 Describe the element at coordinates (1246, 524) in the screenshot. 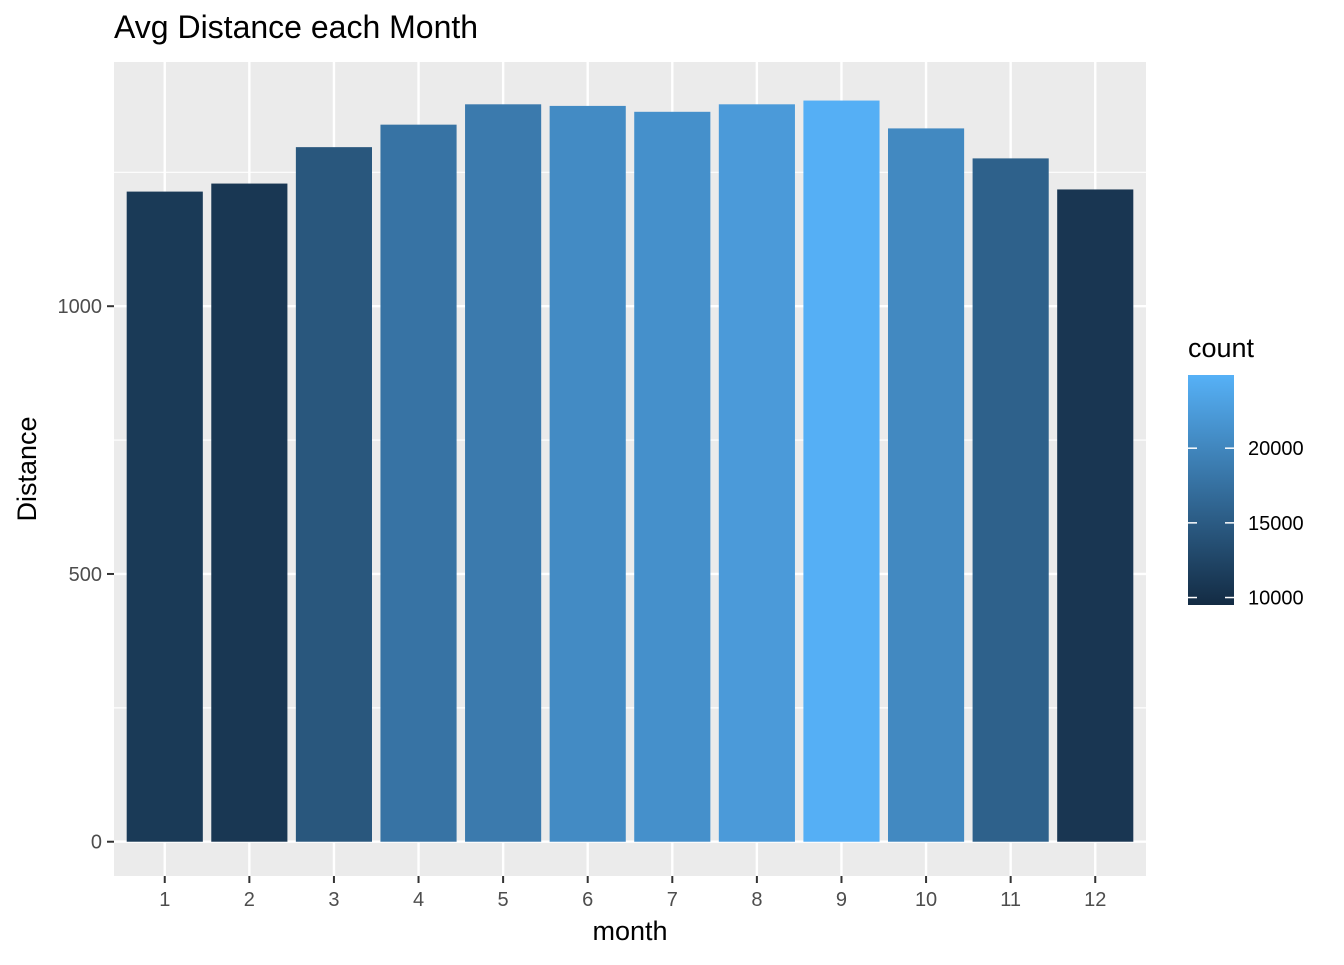

I see `legend-ticks: 10000 15000 20000` at that location.